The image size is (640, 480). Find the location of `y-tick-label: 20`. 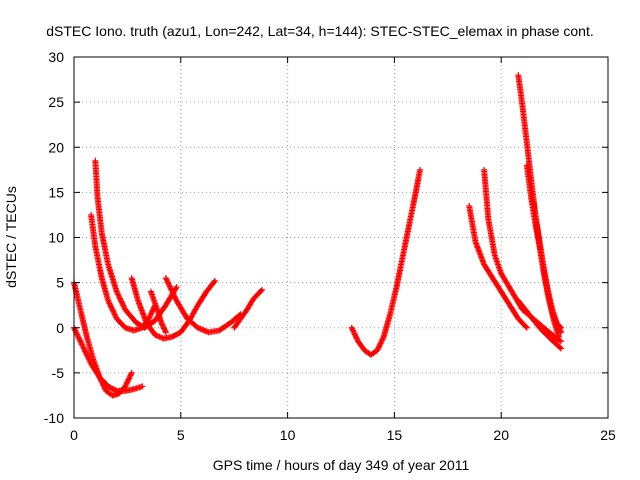

y-tick-label: 20 is located at coordinates (56, 147).